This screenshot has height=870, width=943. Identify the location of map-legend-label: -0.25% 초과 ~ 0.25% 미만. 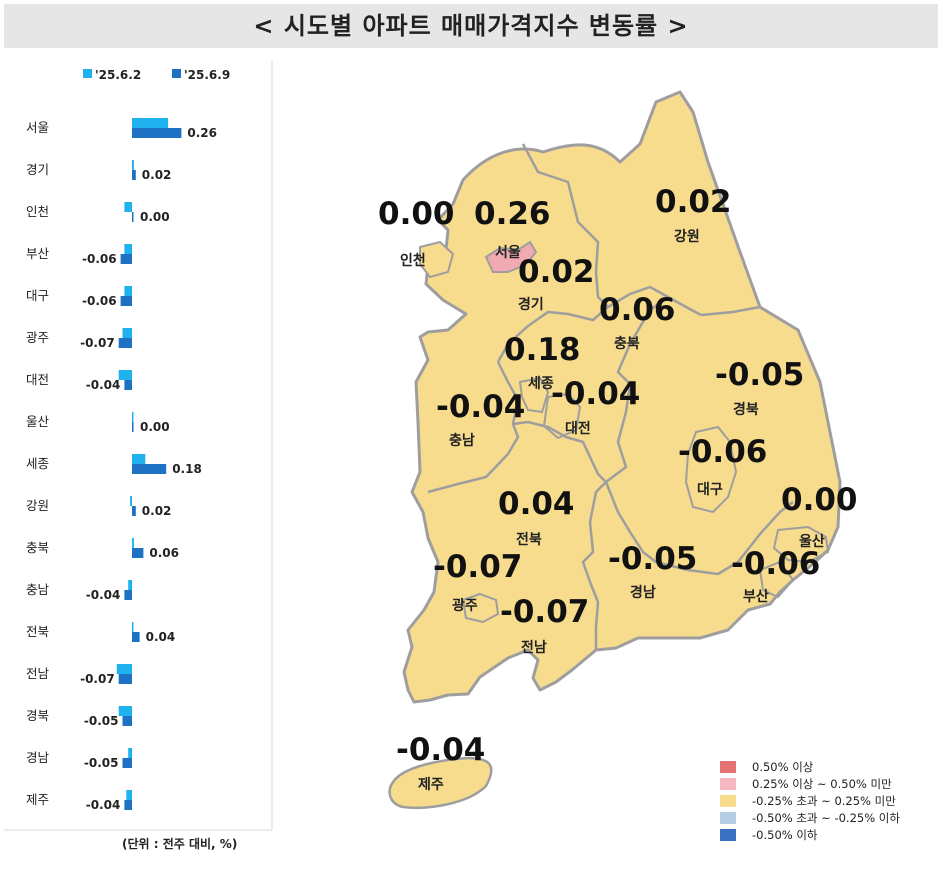
(824, 801).